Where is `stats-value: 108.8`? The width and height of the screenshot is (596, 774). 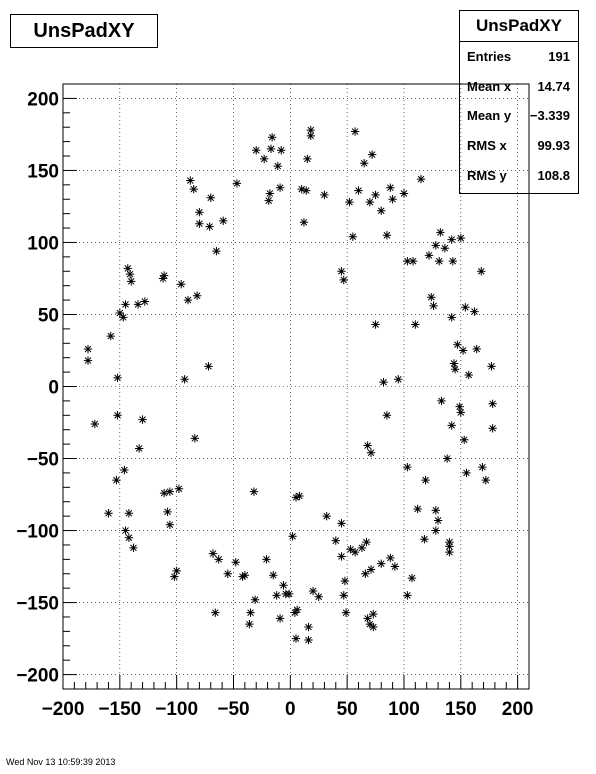 stats-value: 108.8 is located at coordinates (553, 175).